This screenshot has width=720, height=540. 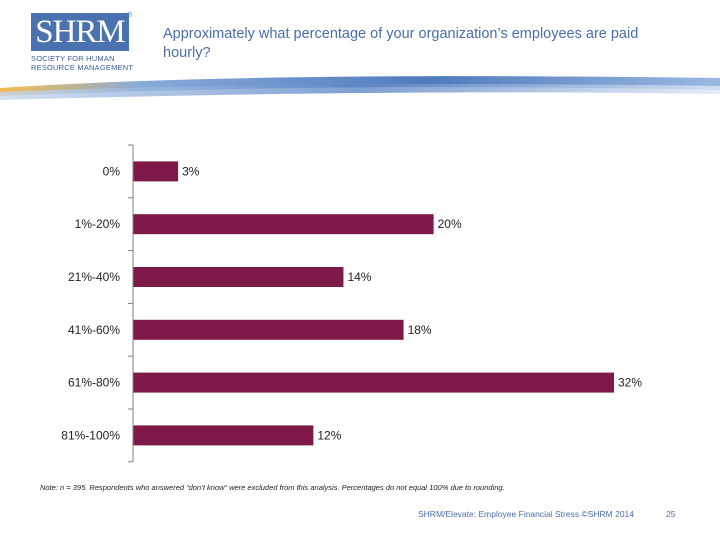 I want to click on category-label: 0%, so click(x=112, y=171).